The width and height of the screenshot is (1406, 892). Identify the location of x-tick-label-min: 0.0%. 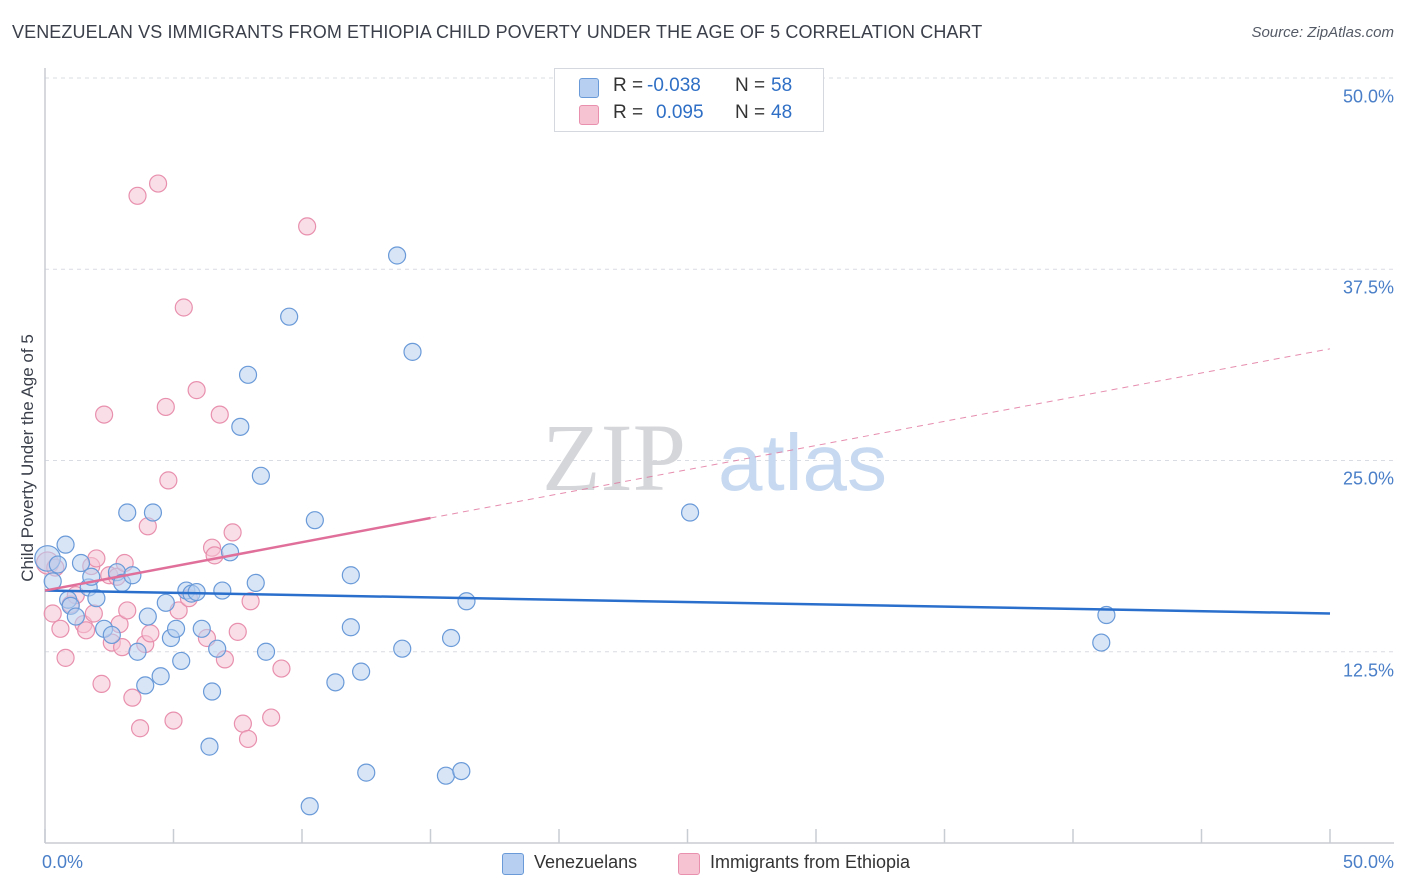
(63, 862).